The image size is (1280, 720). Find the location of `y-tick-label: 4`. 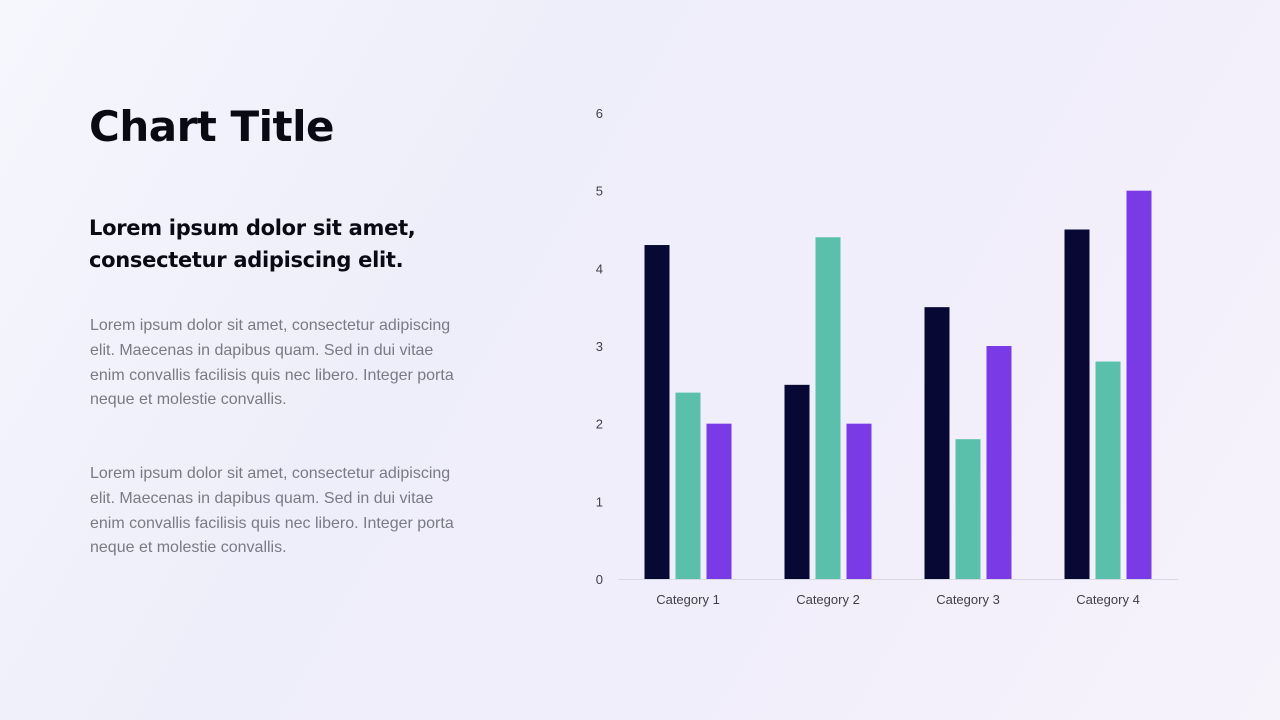

y-tick-label: 4 is located at coordinates (599, 268).